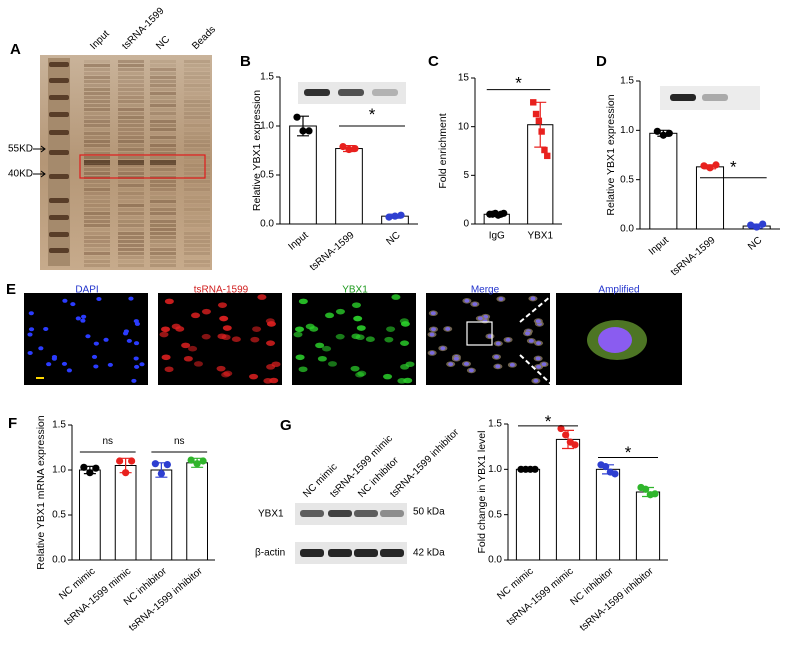  I want to click on bar, so click(710, 198).